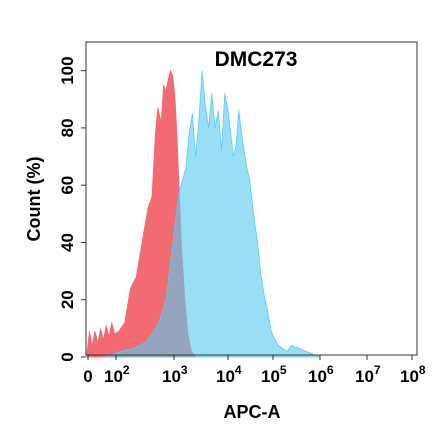  I want to click on y-tick-label: 100, so click(67, 70).